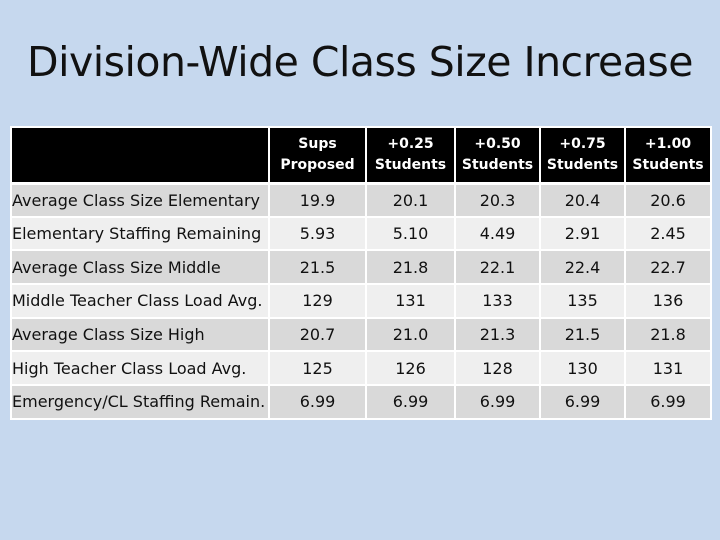  I want to click on table-cell: 19.9, so click(317, 199).